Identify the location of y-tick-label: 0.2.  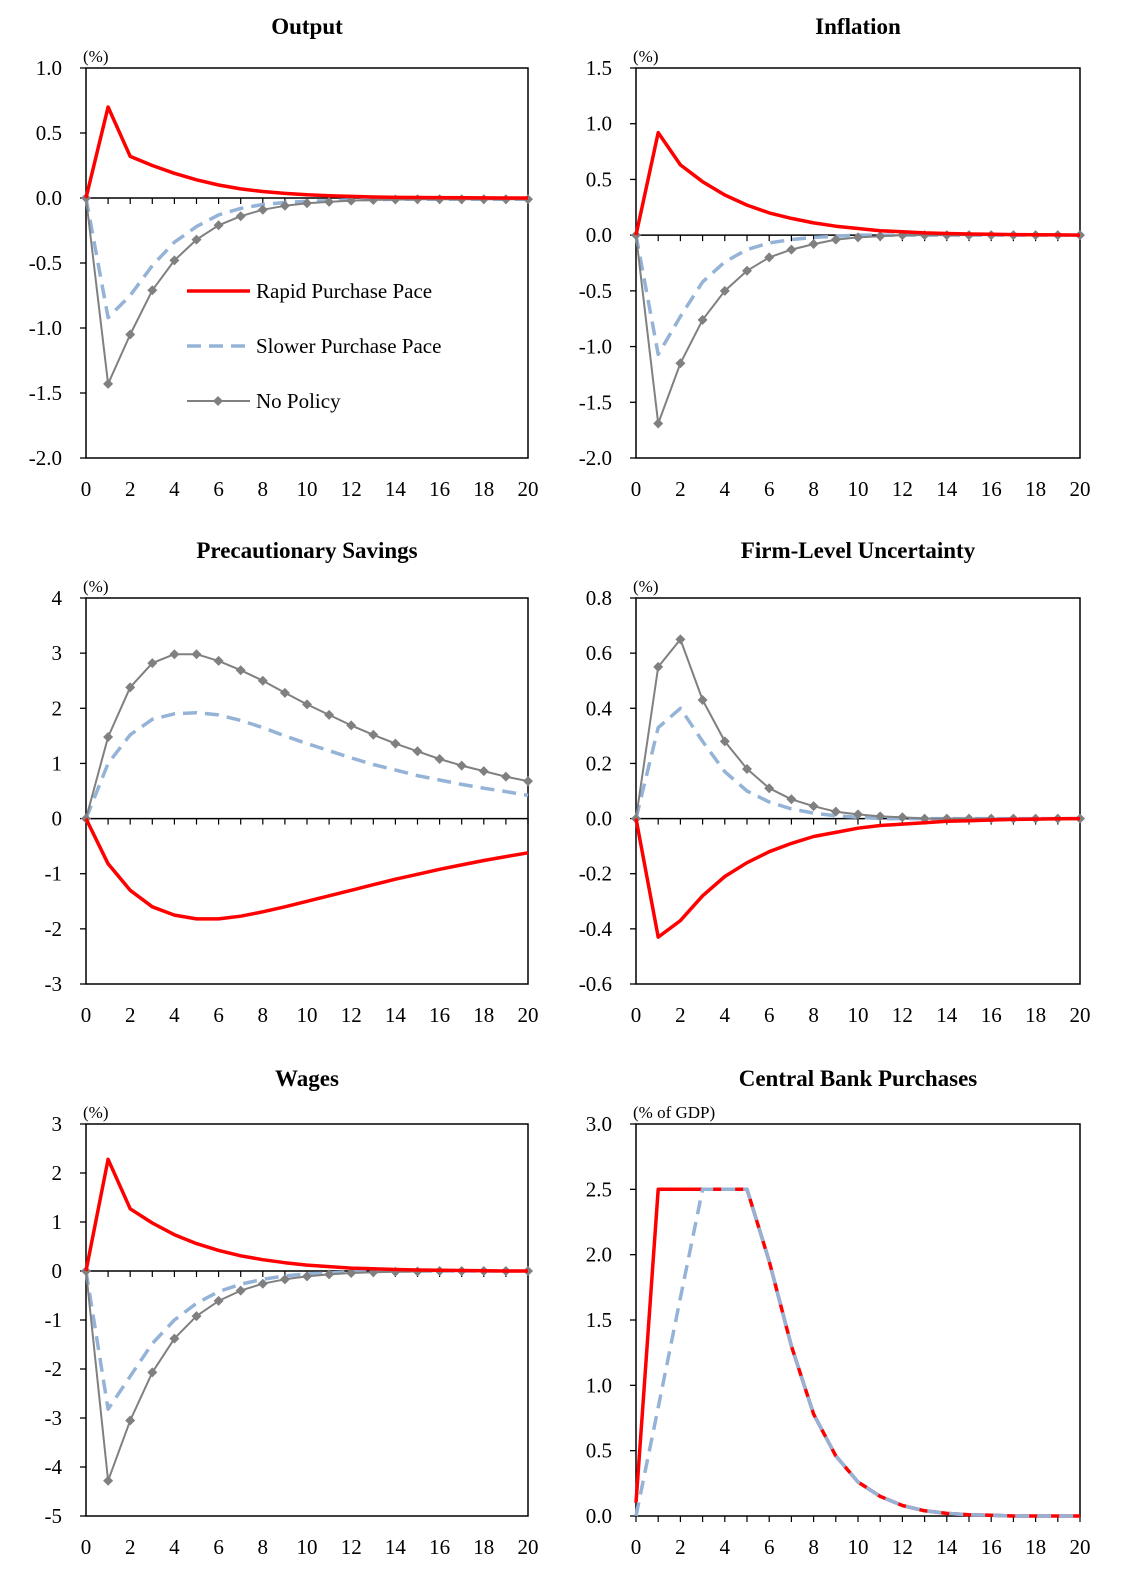
(599, 763).